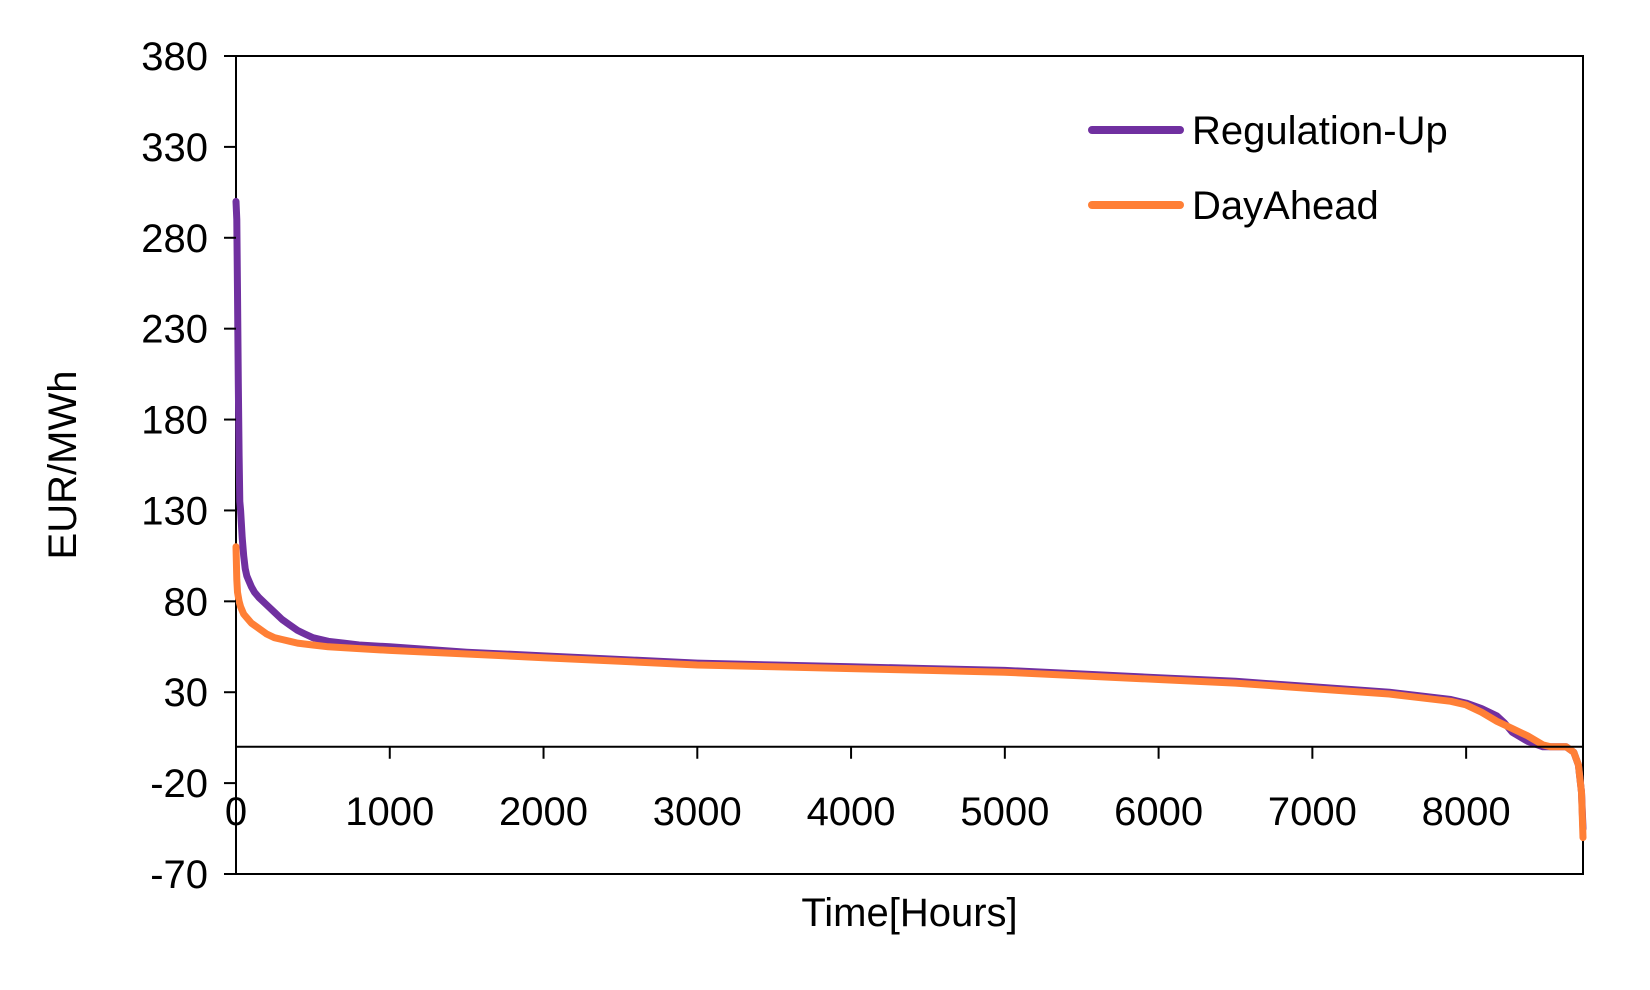 The height and width of the screenshot is (990, 1650). What do you see at coordinates (179, 784) in the screenshot?
I see `y-tick-label: -20` at bounding box center [179, 784].